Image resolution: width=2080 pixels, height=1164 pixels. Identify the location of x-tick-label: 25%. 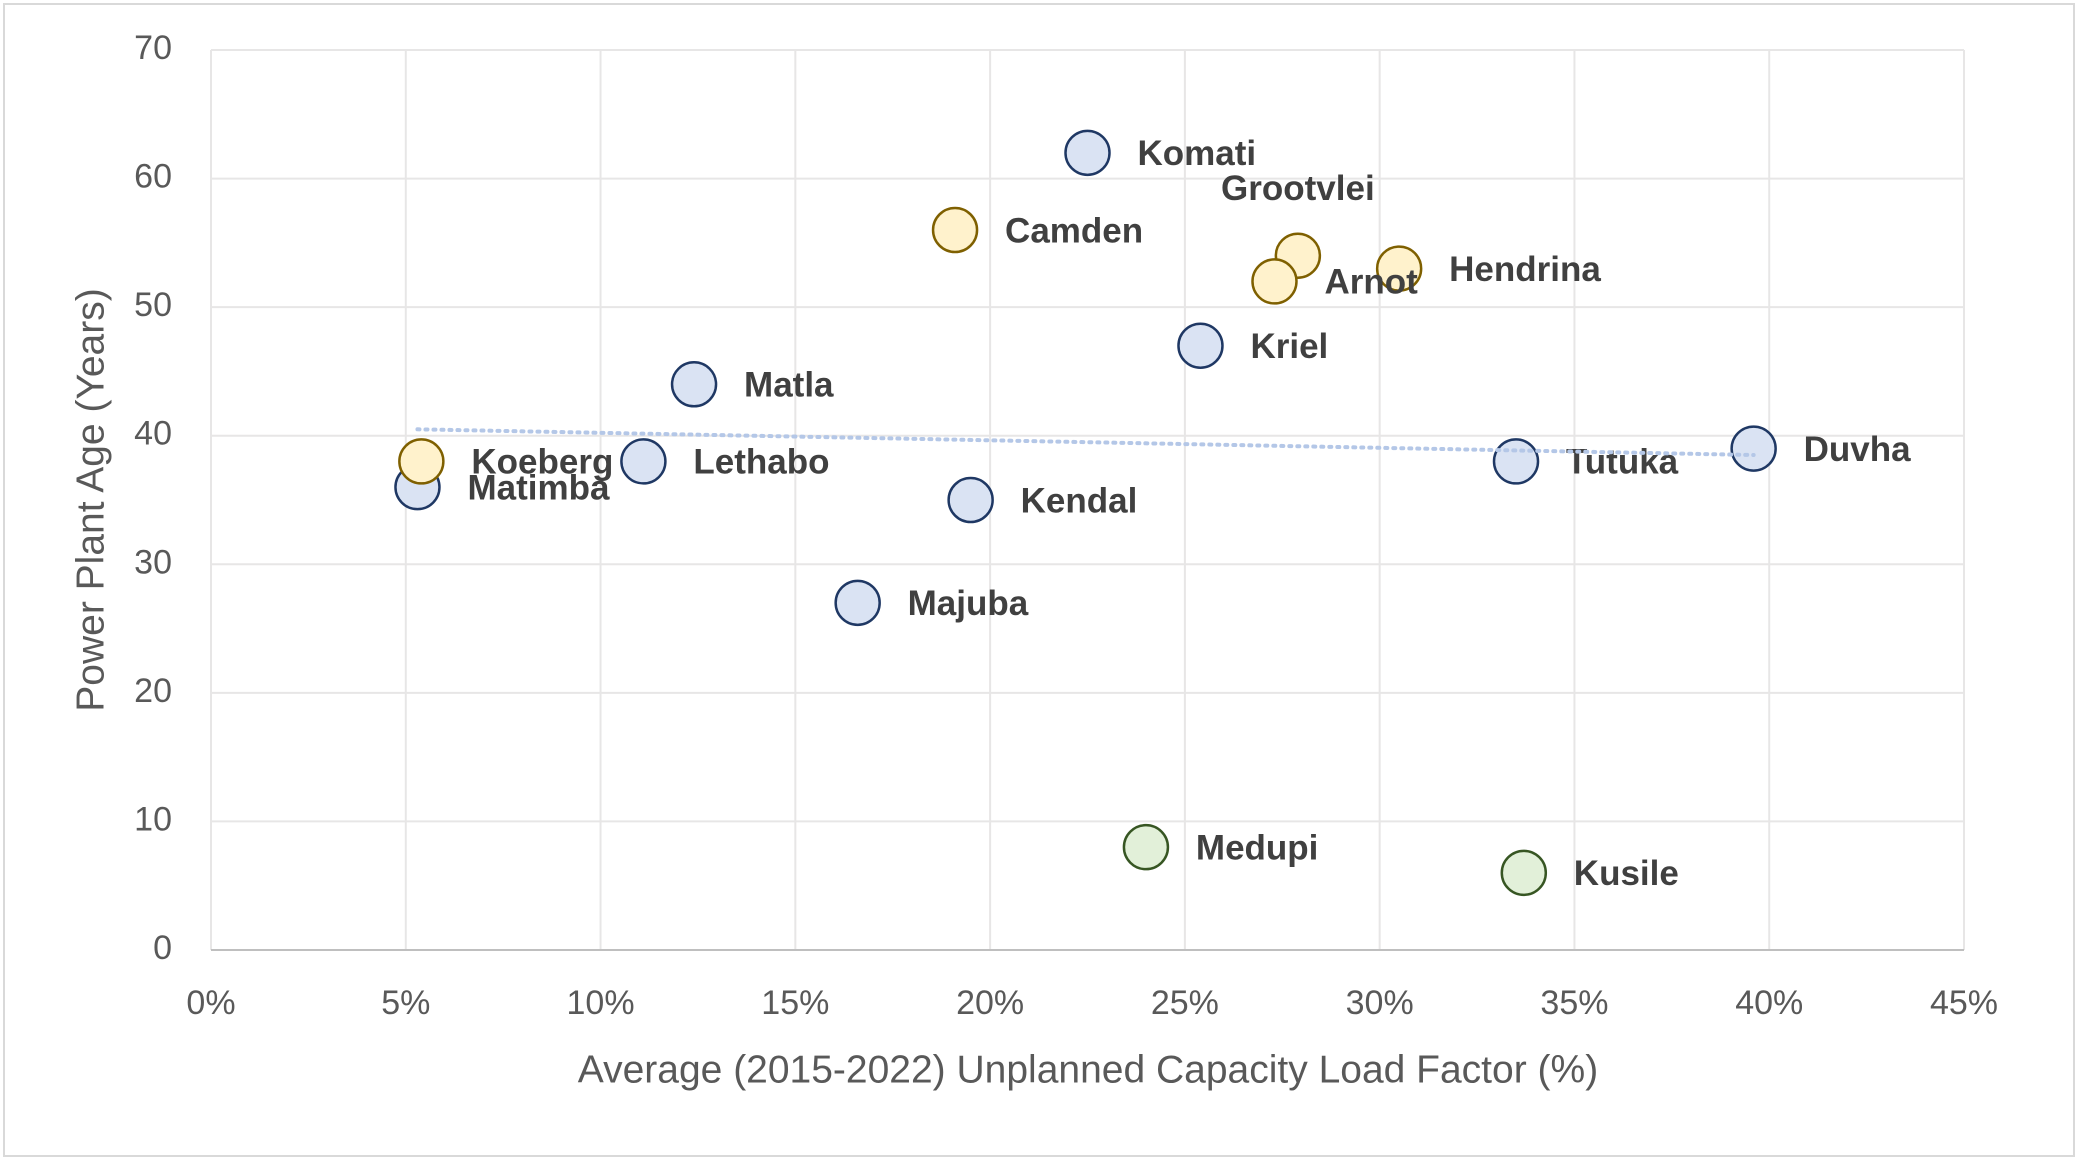
(1185, 1003).